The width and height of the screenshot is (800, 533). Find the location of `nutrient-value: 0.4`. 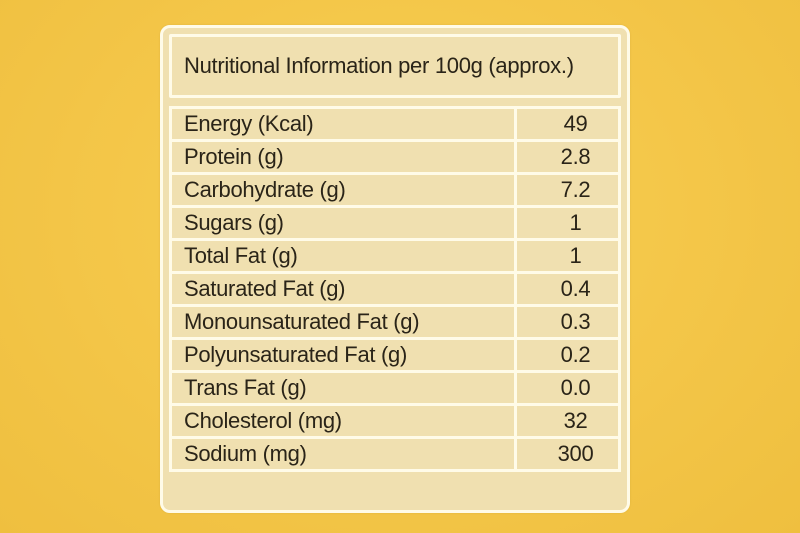

nutrient-value: 0.4 is located at coordinates (567, 289).